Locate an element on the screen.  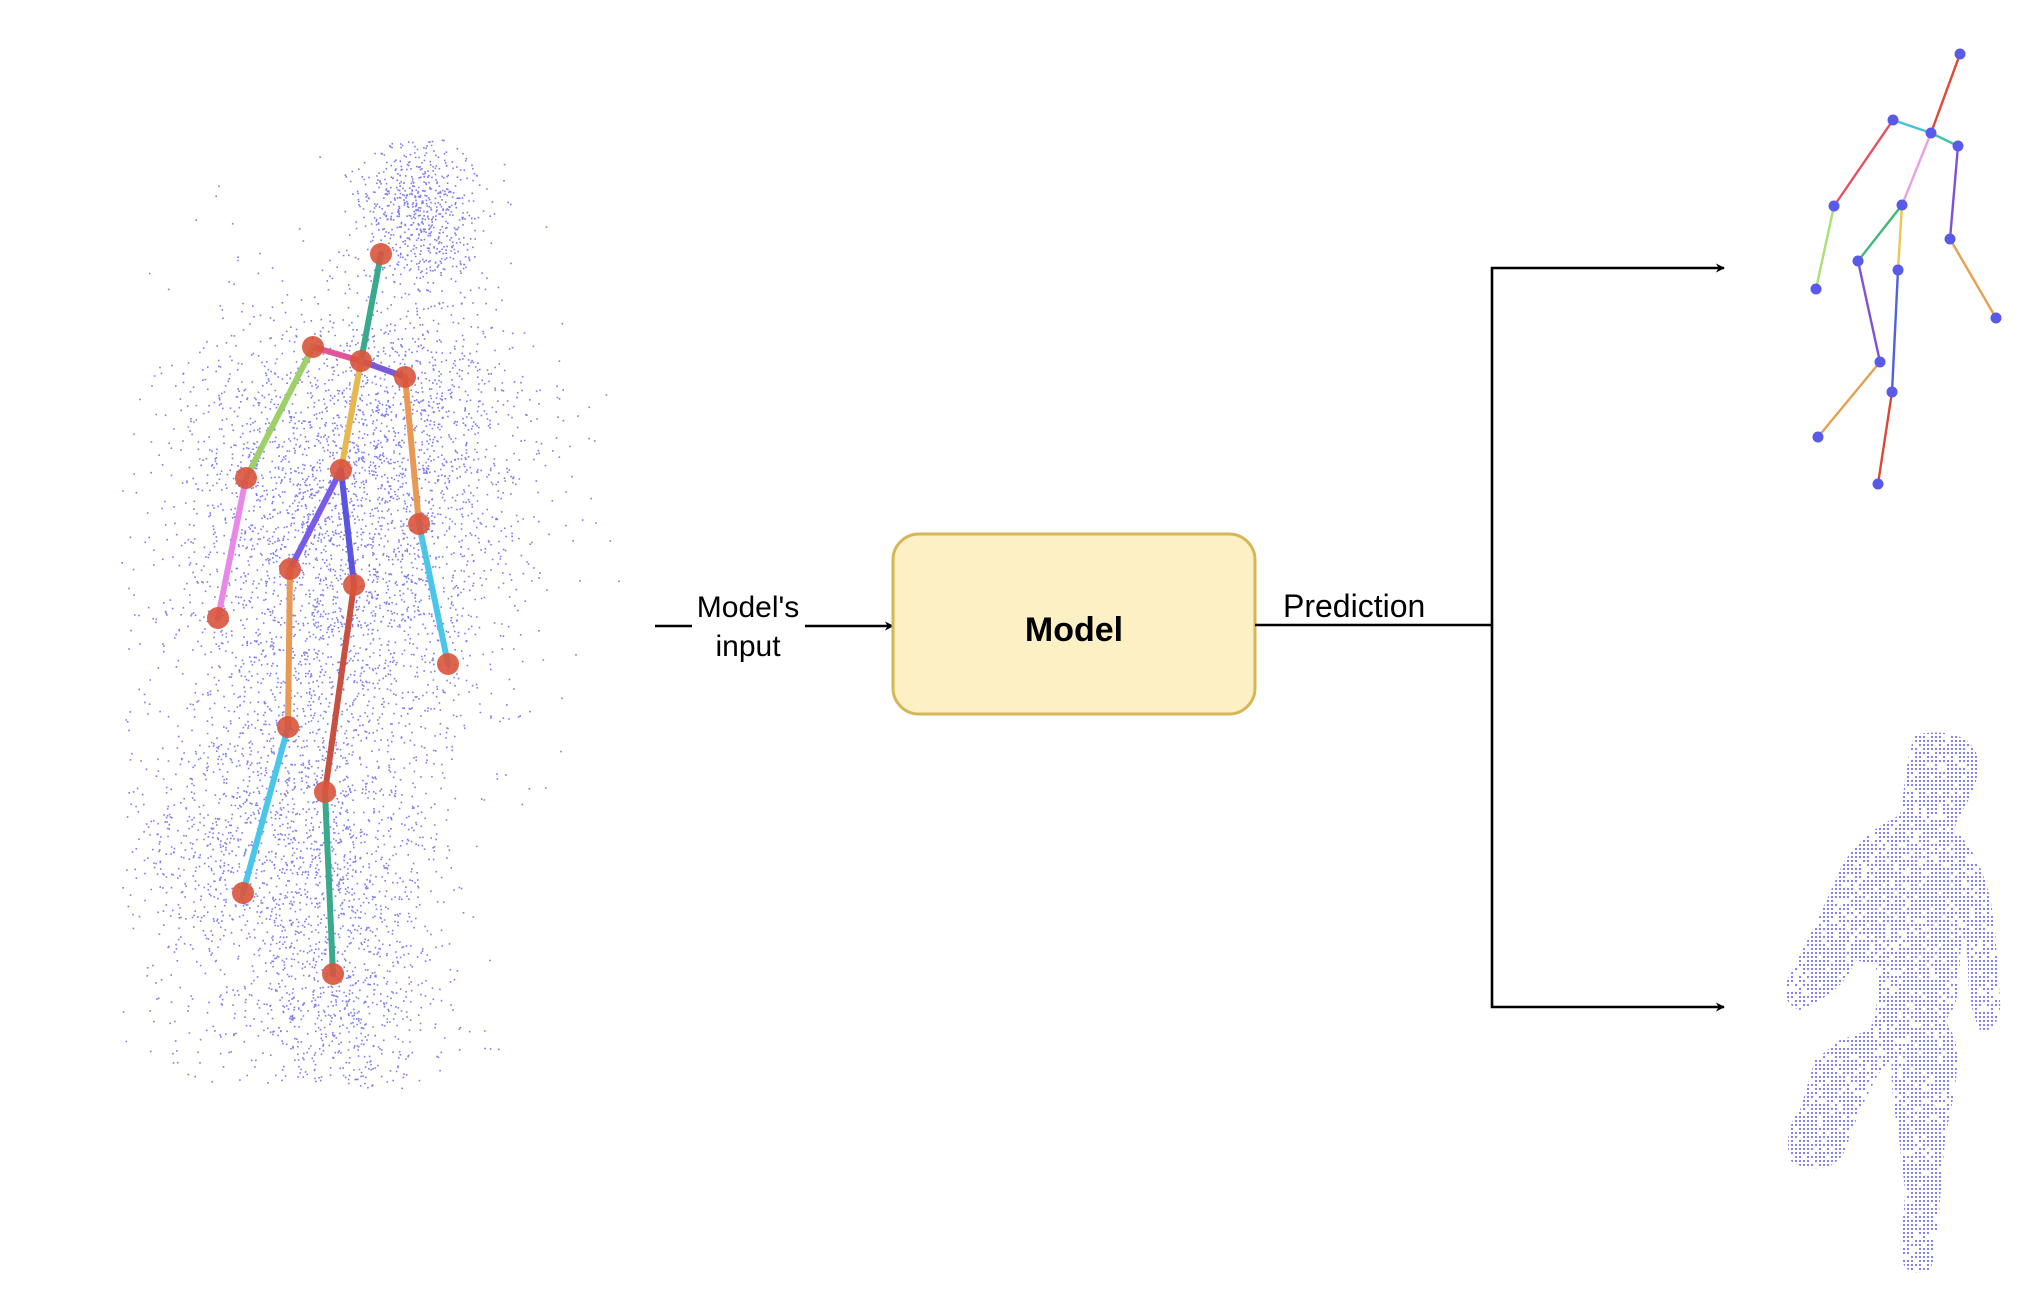
output-body-point-cloud-figure is located at coordinates (1892, 1002).